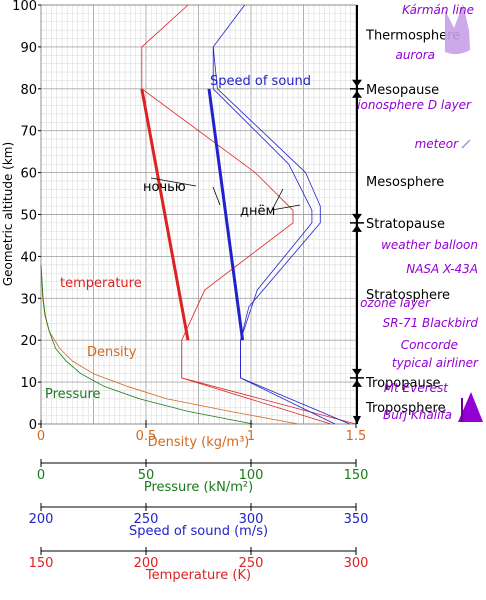 This screenshot has height=600, width=486. I want to click on y-tick-label: 20, so click(28, 341).